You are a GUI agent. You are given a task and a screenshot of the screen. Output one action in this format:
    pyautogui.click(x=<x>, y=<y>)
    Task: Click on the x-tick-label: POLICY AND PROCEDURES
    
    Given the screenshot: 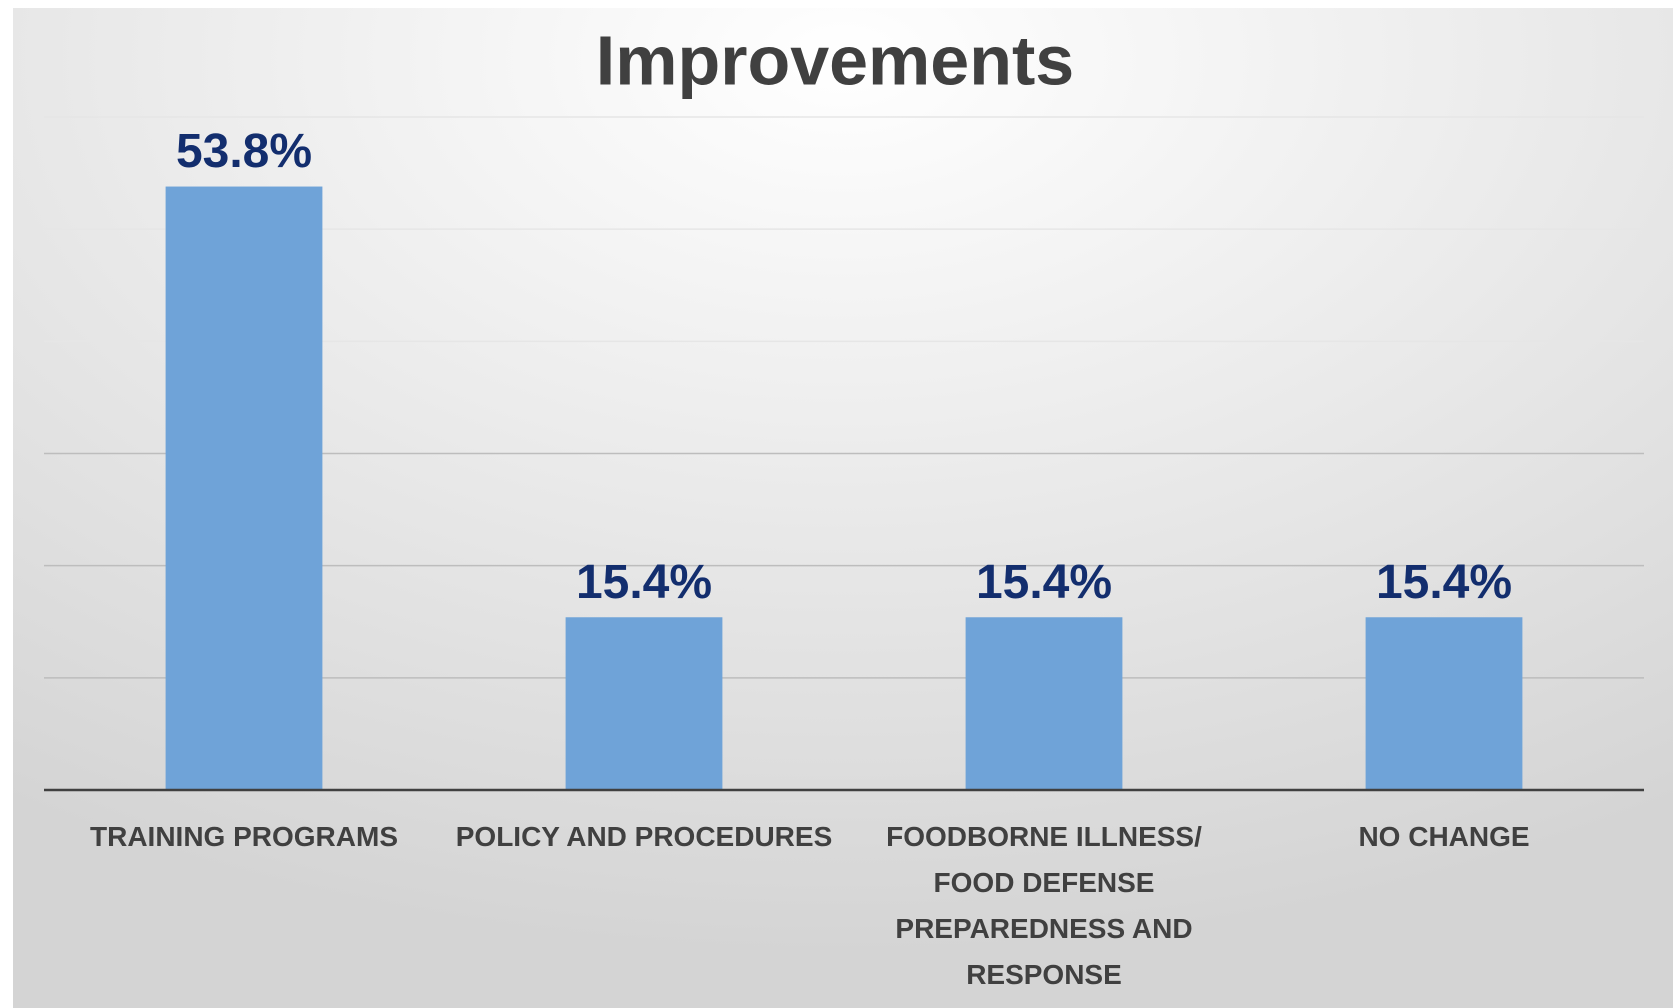 What is the action you would take?
    pyautogui.click(x=644, y=836)
    